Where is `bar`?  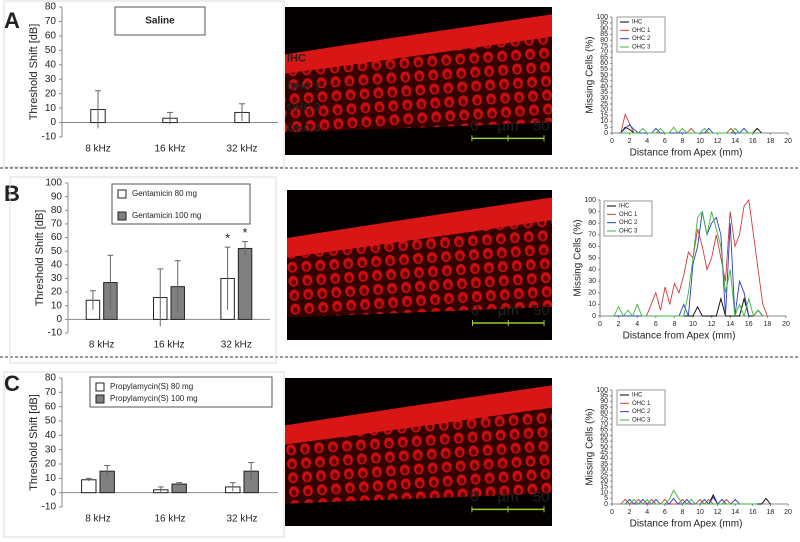
bar is located at coordinates (245, 283).